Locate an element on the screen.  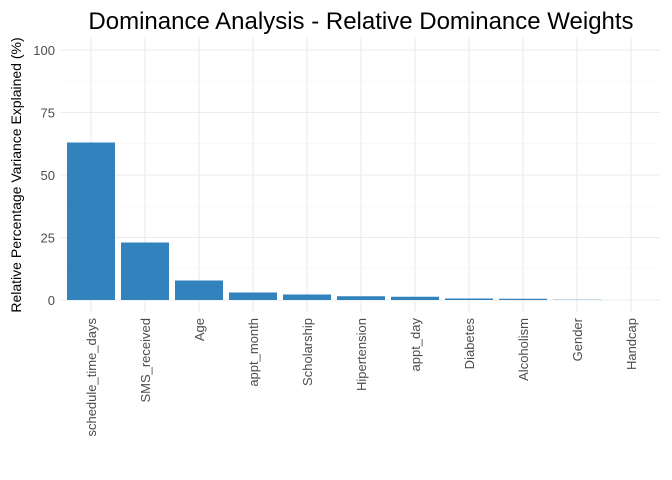
x-tick-label: schedule_time_days is located at coordinates (91, 377).